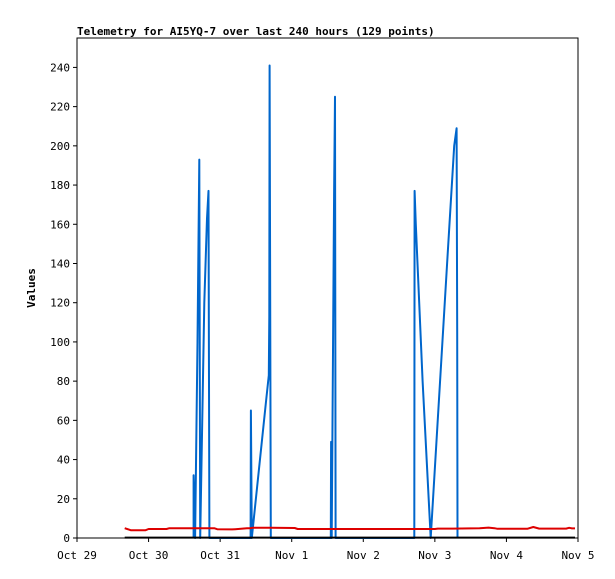 This screenshot has width=615, height=579. Describe the element at coordinates (63, 499) in the screenshot. I see `y-tick-label: 20` at that location.